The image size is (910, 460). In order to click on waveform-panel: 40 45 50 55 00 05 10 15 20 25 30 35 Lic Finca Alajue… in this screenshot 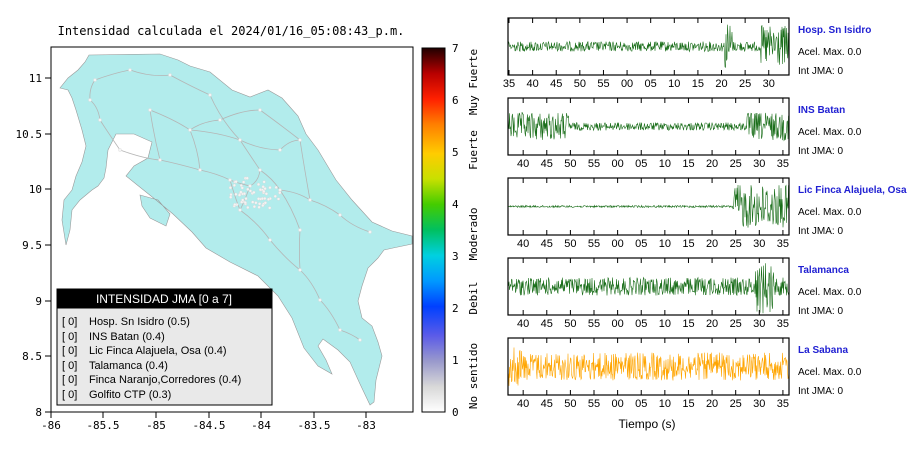, I will do `click(707, 213)`.